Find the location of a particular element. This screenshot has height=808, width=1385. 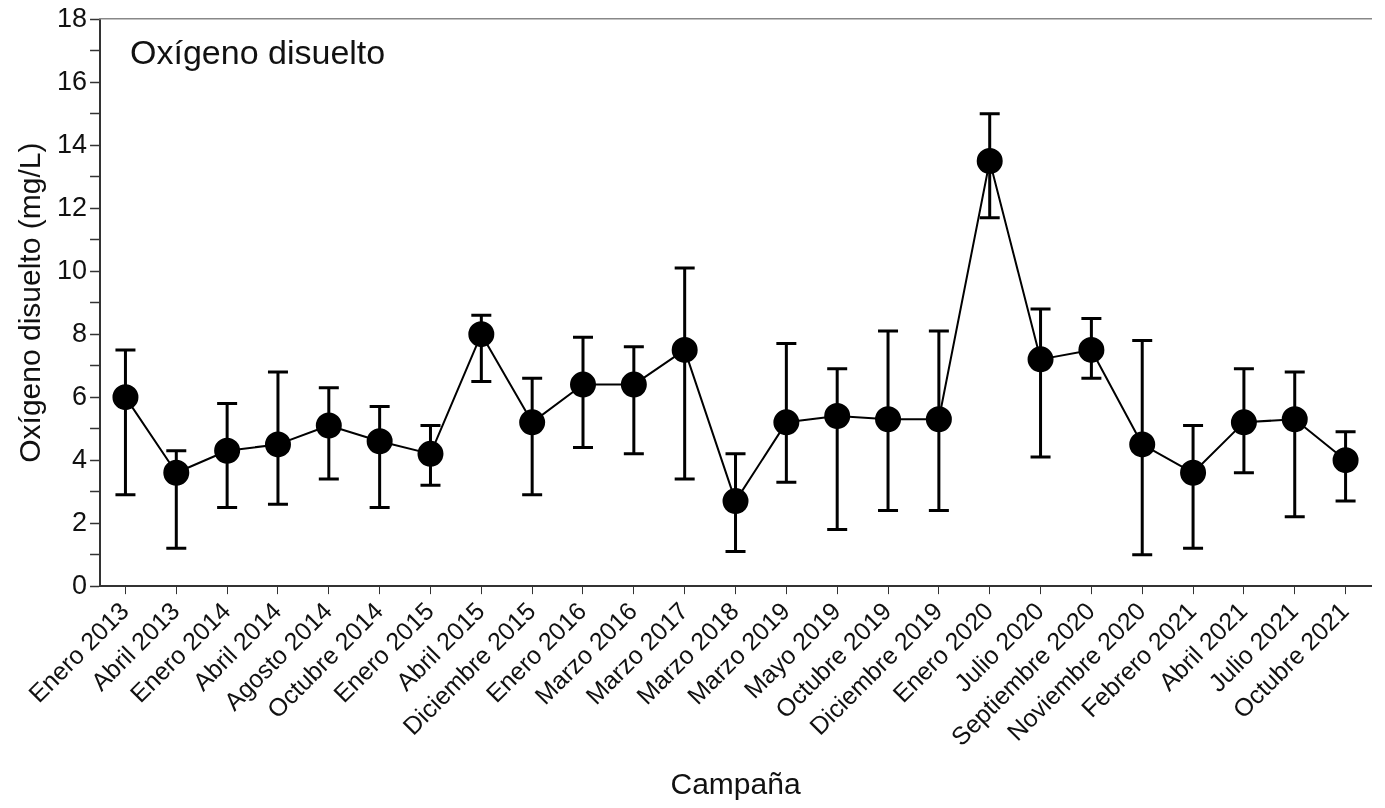

y-tick-label: 14 is located at coordinates (72, 143).